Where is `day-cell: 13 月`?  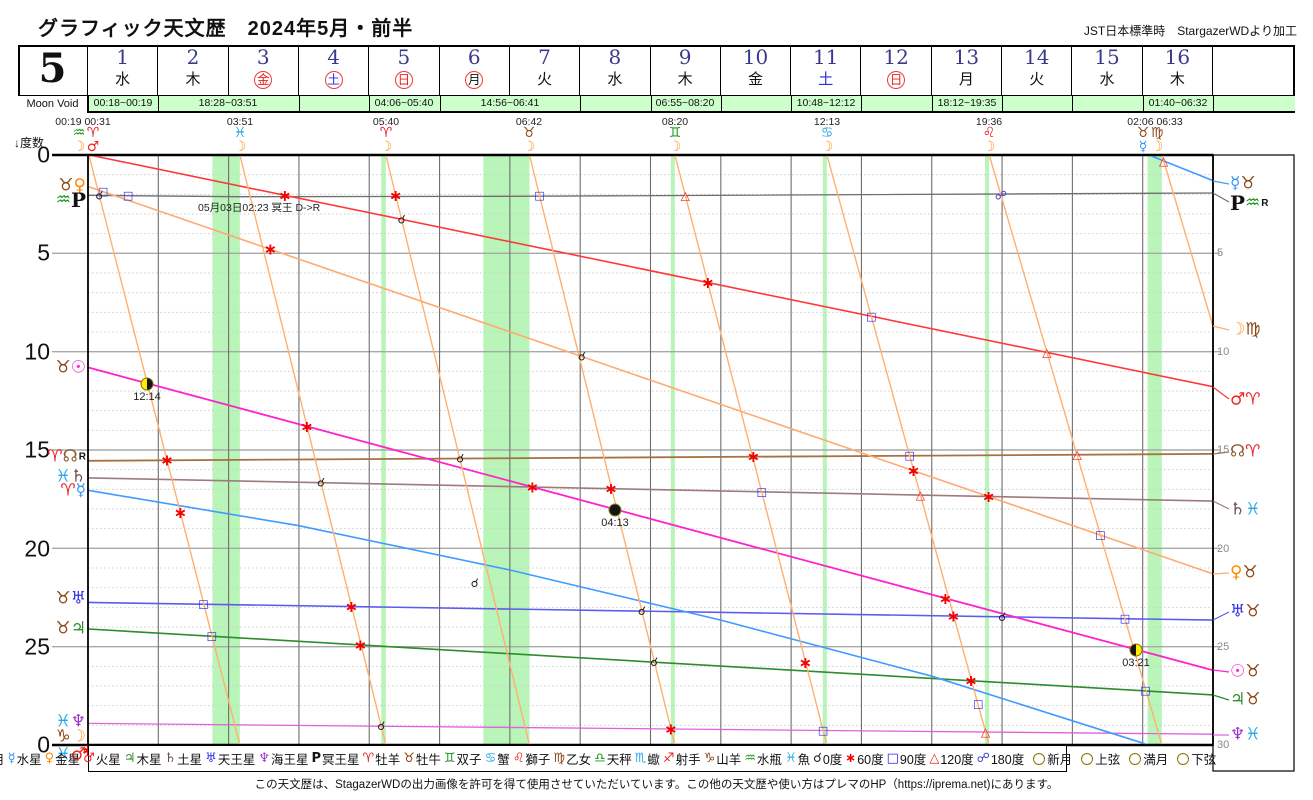 day-cell: 13 月 is located at coordinates (967, 70).